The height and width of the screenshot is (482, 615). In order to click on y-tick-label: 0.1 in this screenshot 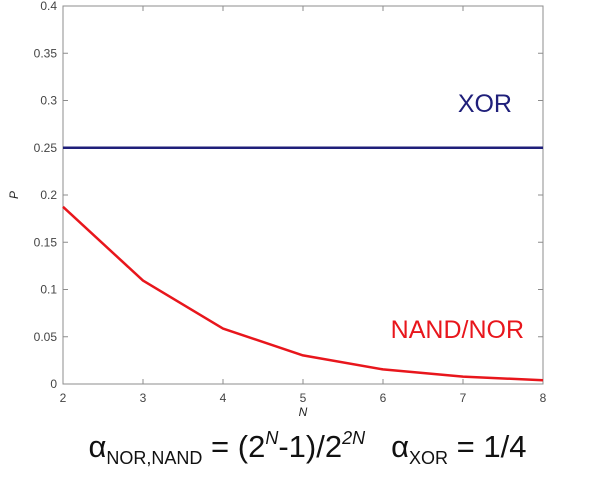, I will do `click(48, 290)`.